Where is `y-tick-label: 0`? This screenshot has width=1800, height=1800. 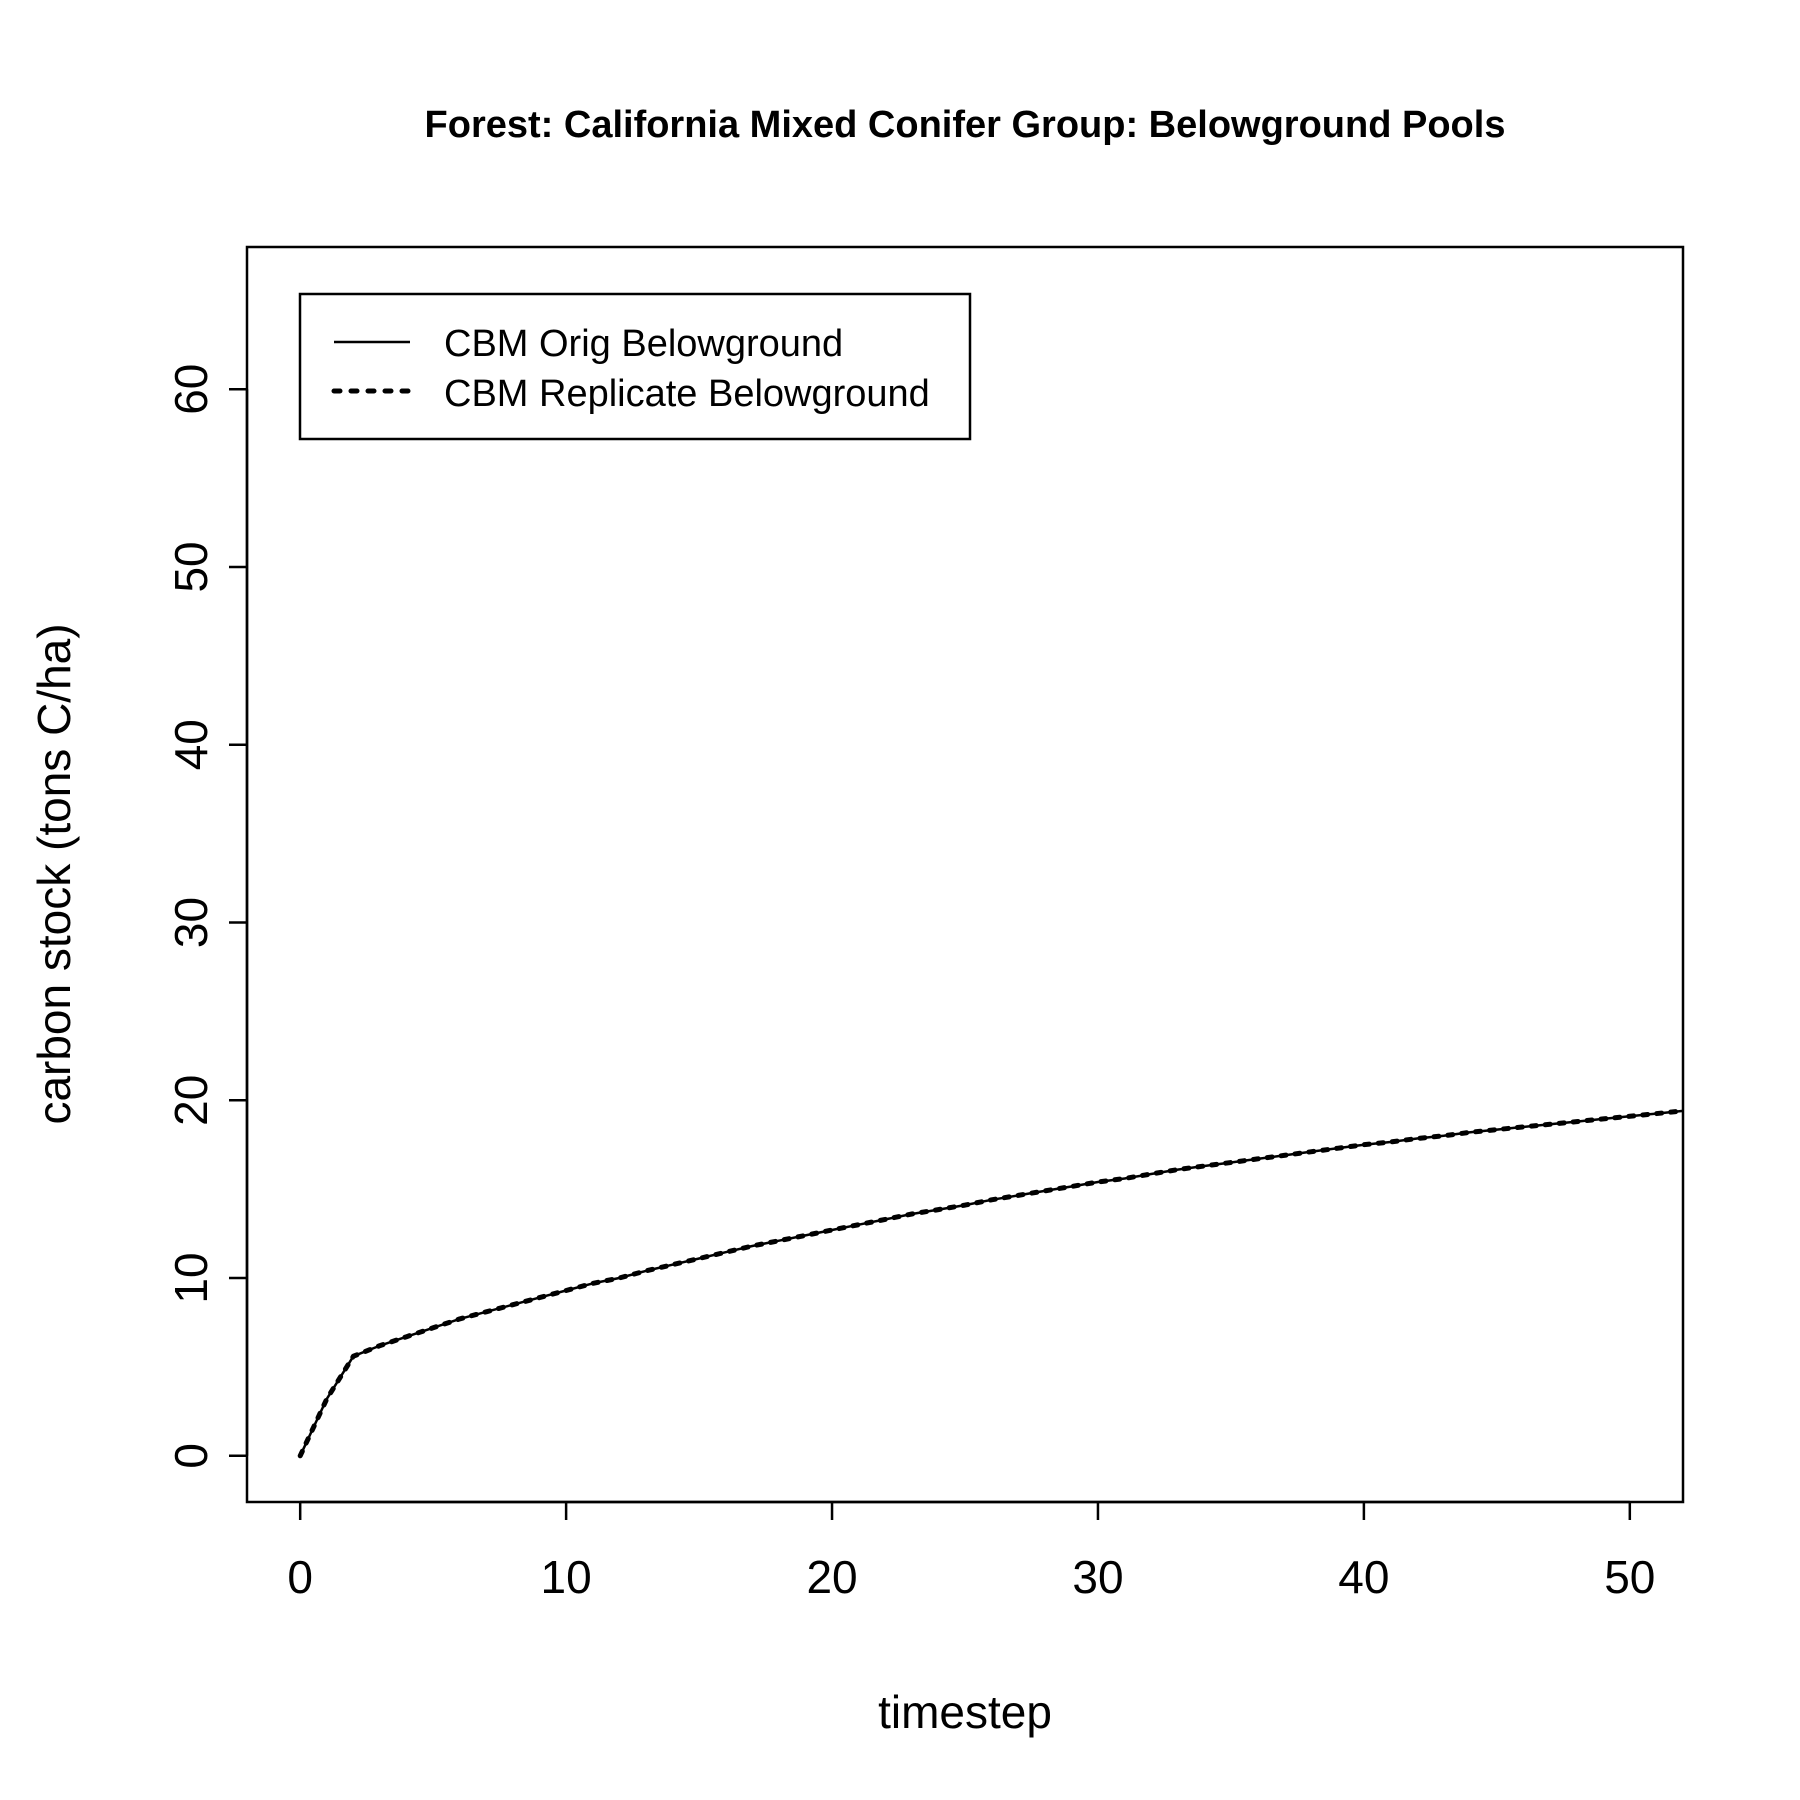
y-tick-label: 0 is located at coordinates (191, 1456).